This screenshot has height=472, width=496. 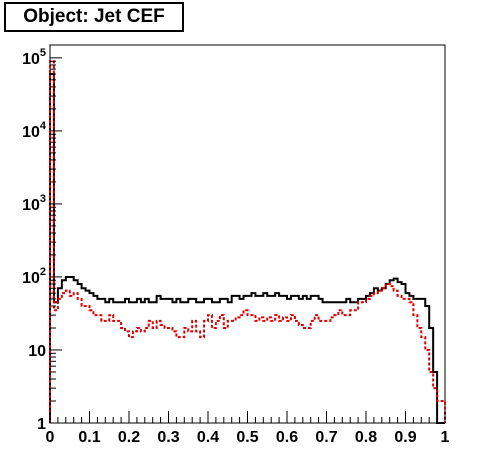 I want to click on y-tick-label: 10², so click(x=34, y=276).